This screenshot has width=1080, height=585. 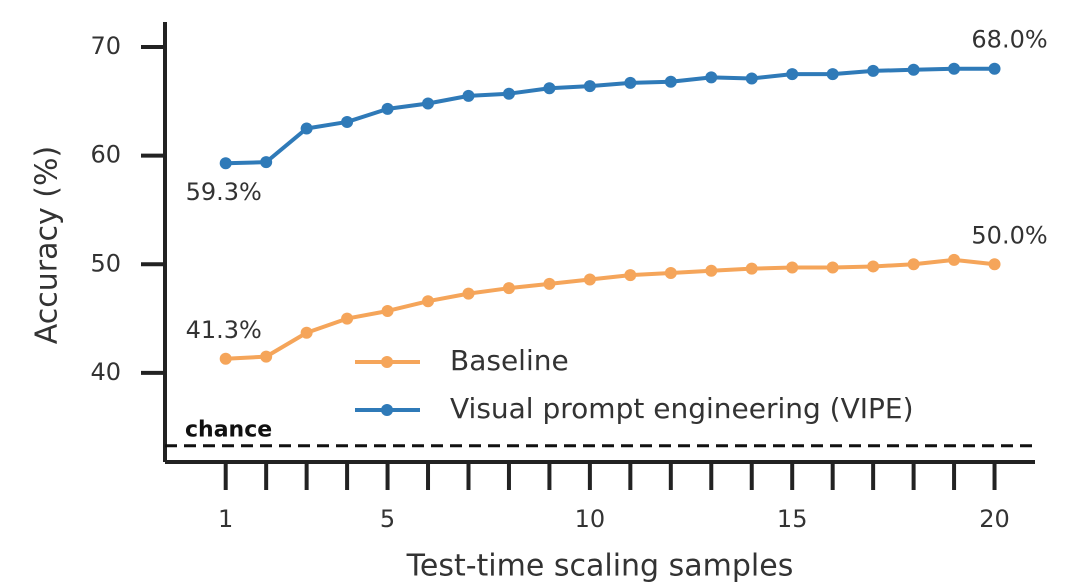 I want to click on x-axis-label: Test-time scaling samples, so click(x=600, y=566).